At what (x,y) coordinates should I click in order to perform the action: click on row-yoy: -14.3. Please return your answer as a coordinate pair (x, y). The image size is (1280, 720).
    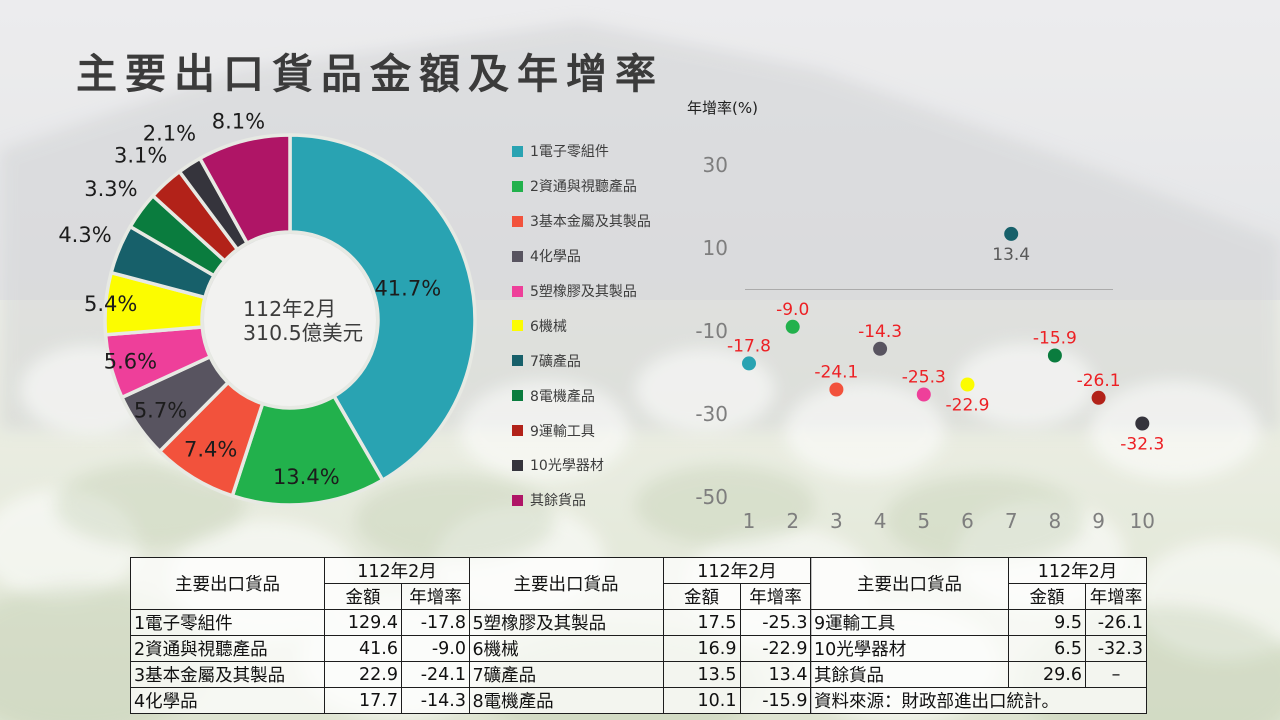
    Looking at the image, I should click on (435, 700).